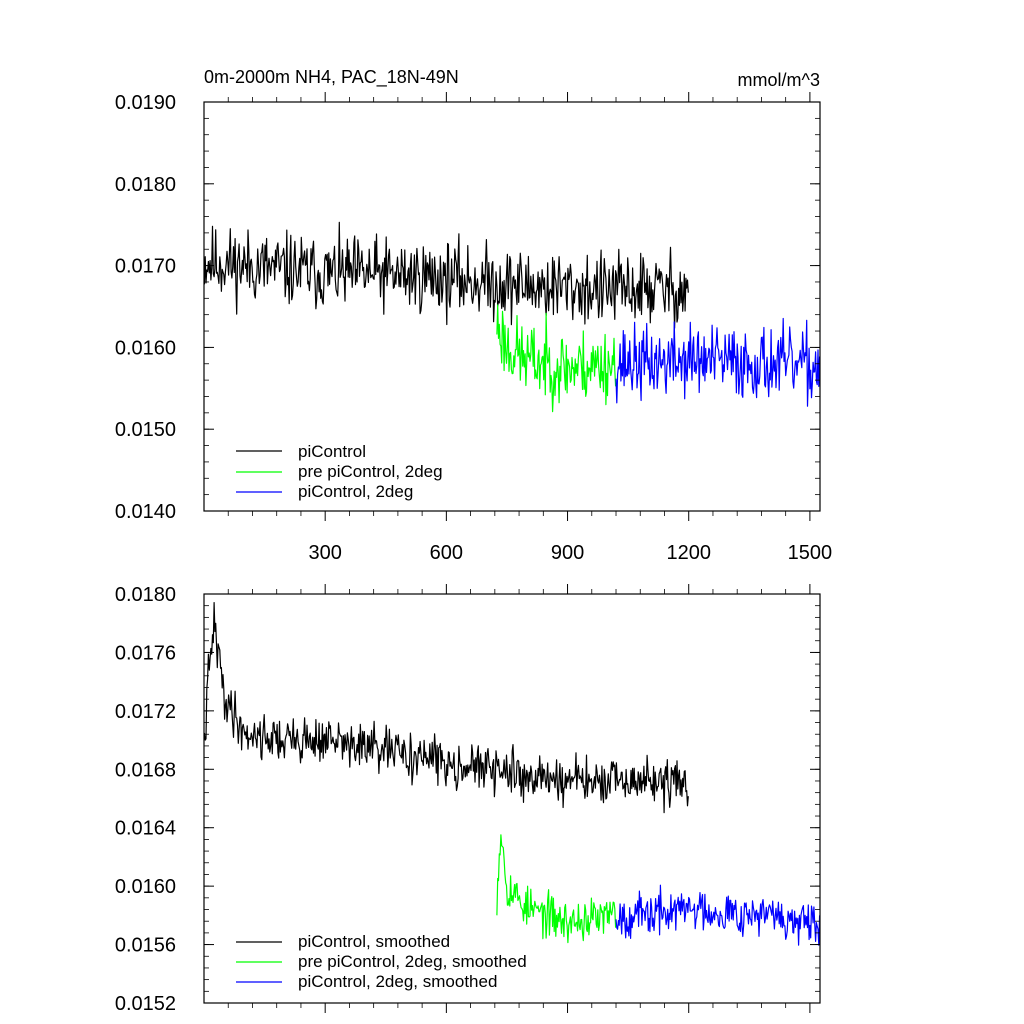  What do you see at coordinates (145, 595) in the screenshot?
I see `bottom-y-tick-label: 0.0180` at bounding box center [145, 595].